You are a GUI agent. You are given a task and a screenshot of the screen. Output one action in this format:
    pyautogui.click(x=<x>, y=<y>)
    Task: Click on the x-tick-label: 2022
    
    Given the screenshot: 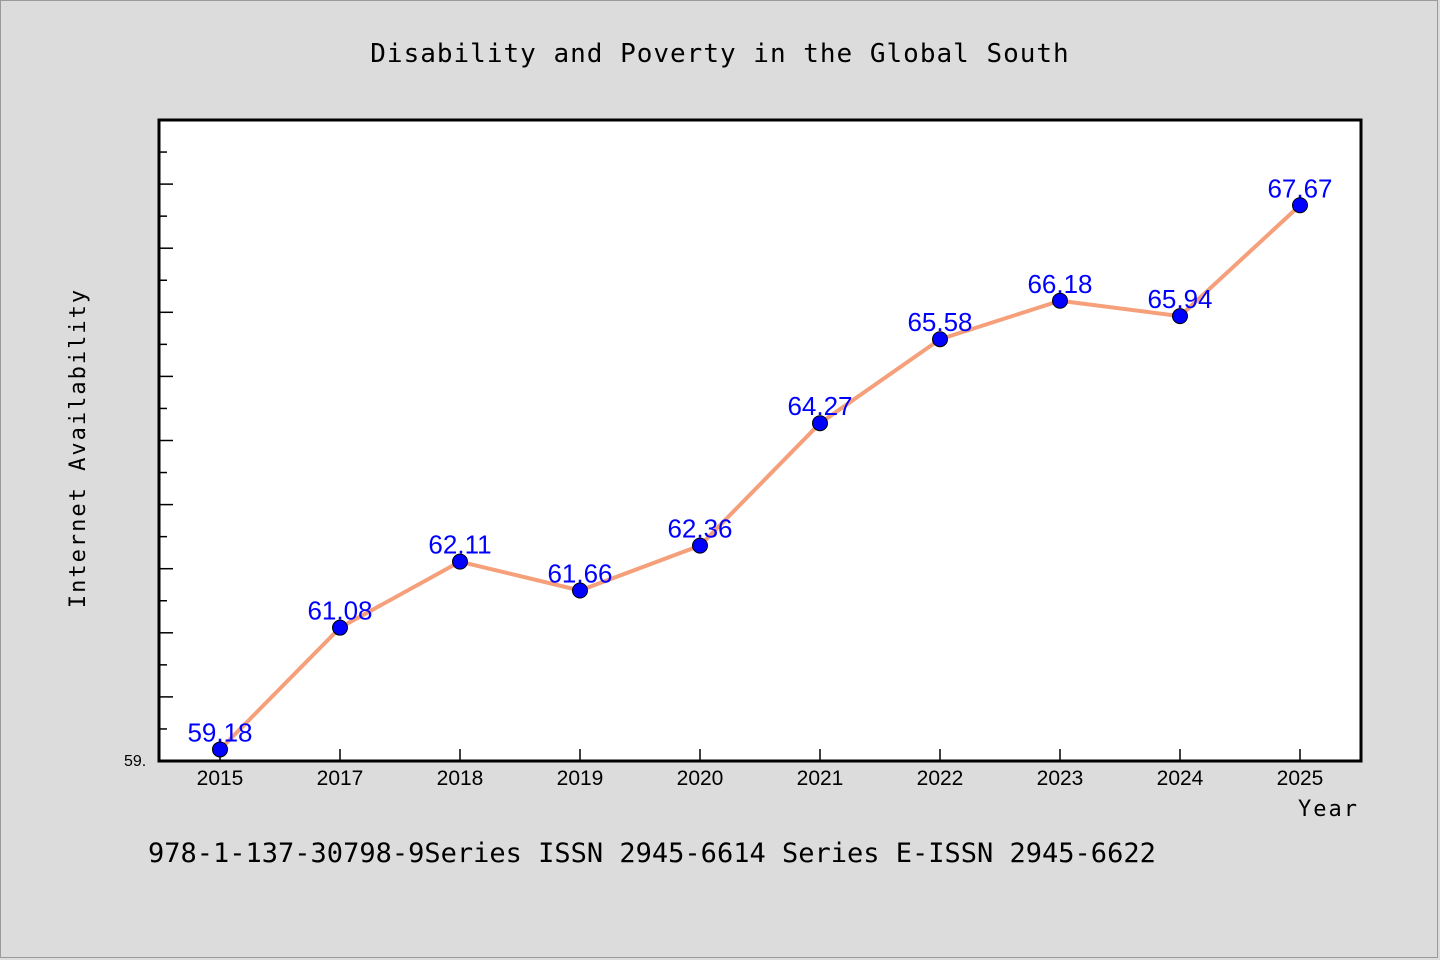 What is the action you would take?
    pyautogui.click(x=940, y=778)
    